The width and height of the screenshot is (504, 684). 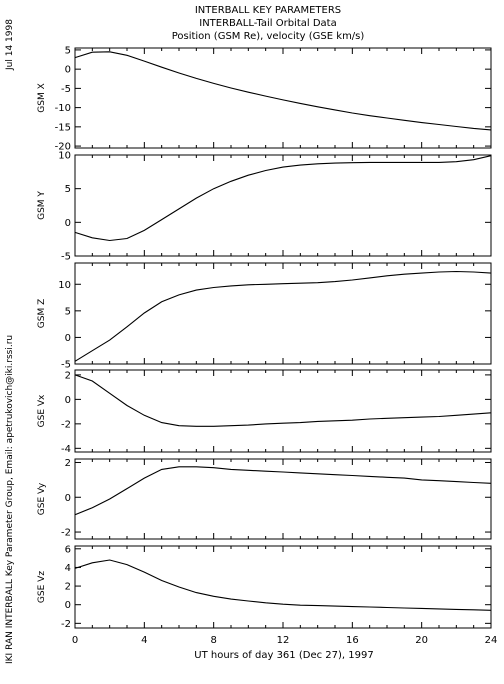 What do you see at coordinates (283, 91) in the screenshot?
I see `series-line-gsm-x` at bounding box center [283, 91].